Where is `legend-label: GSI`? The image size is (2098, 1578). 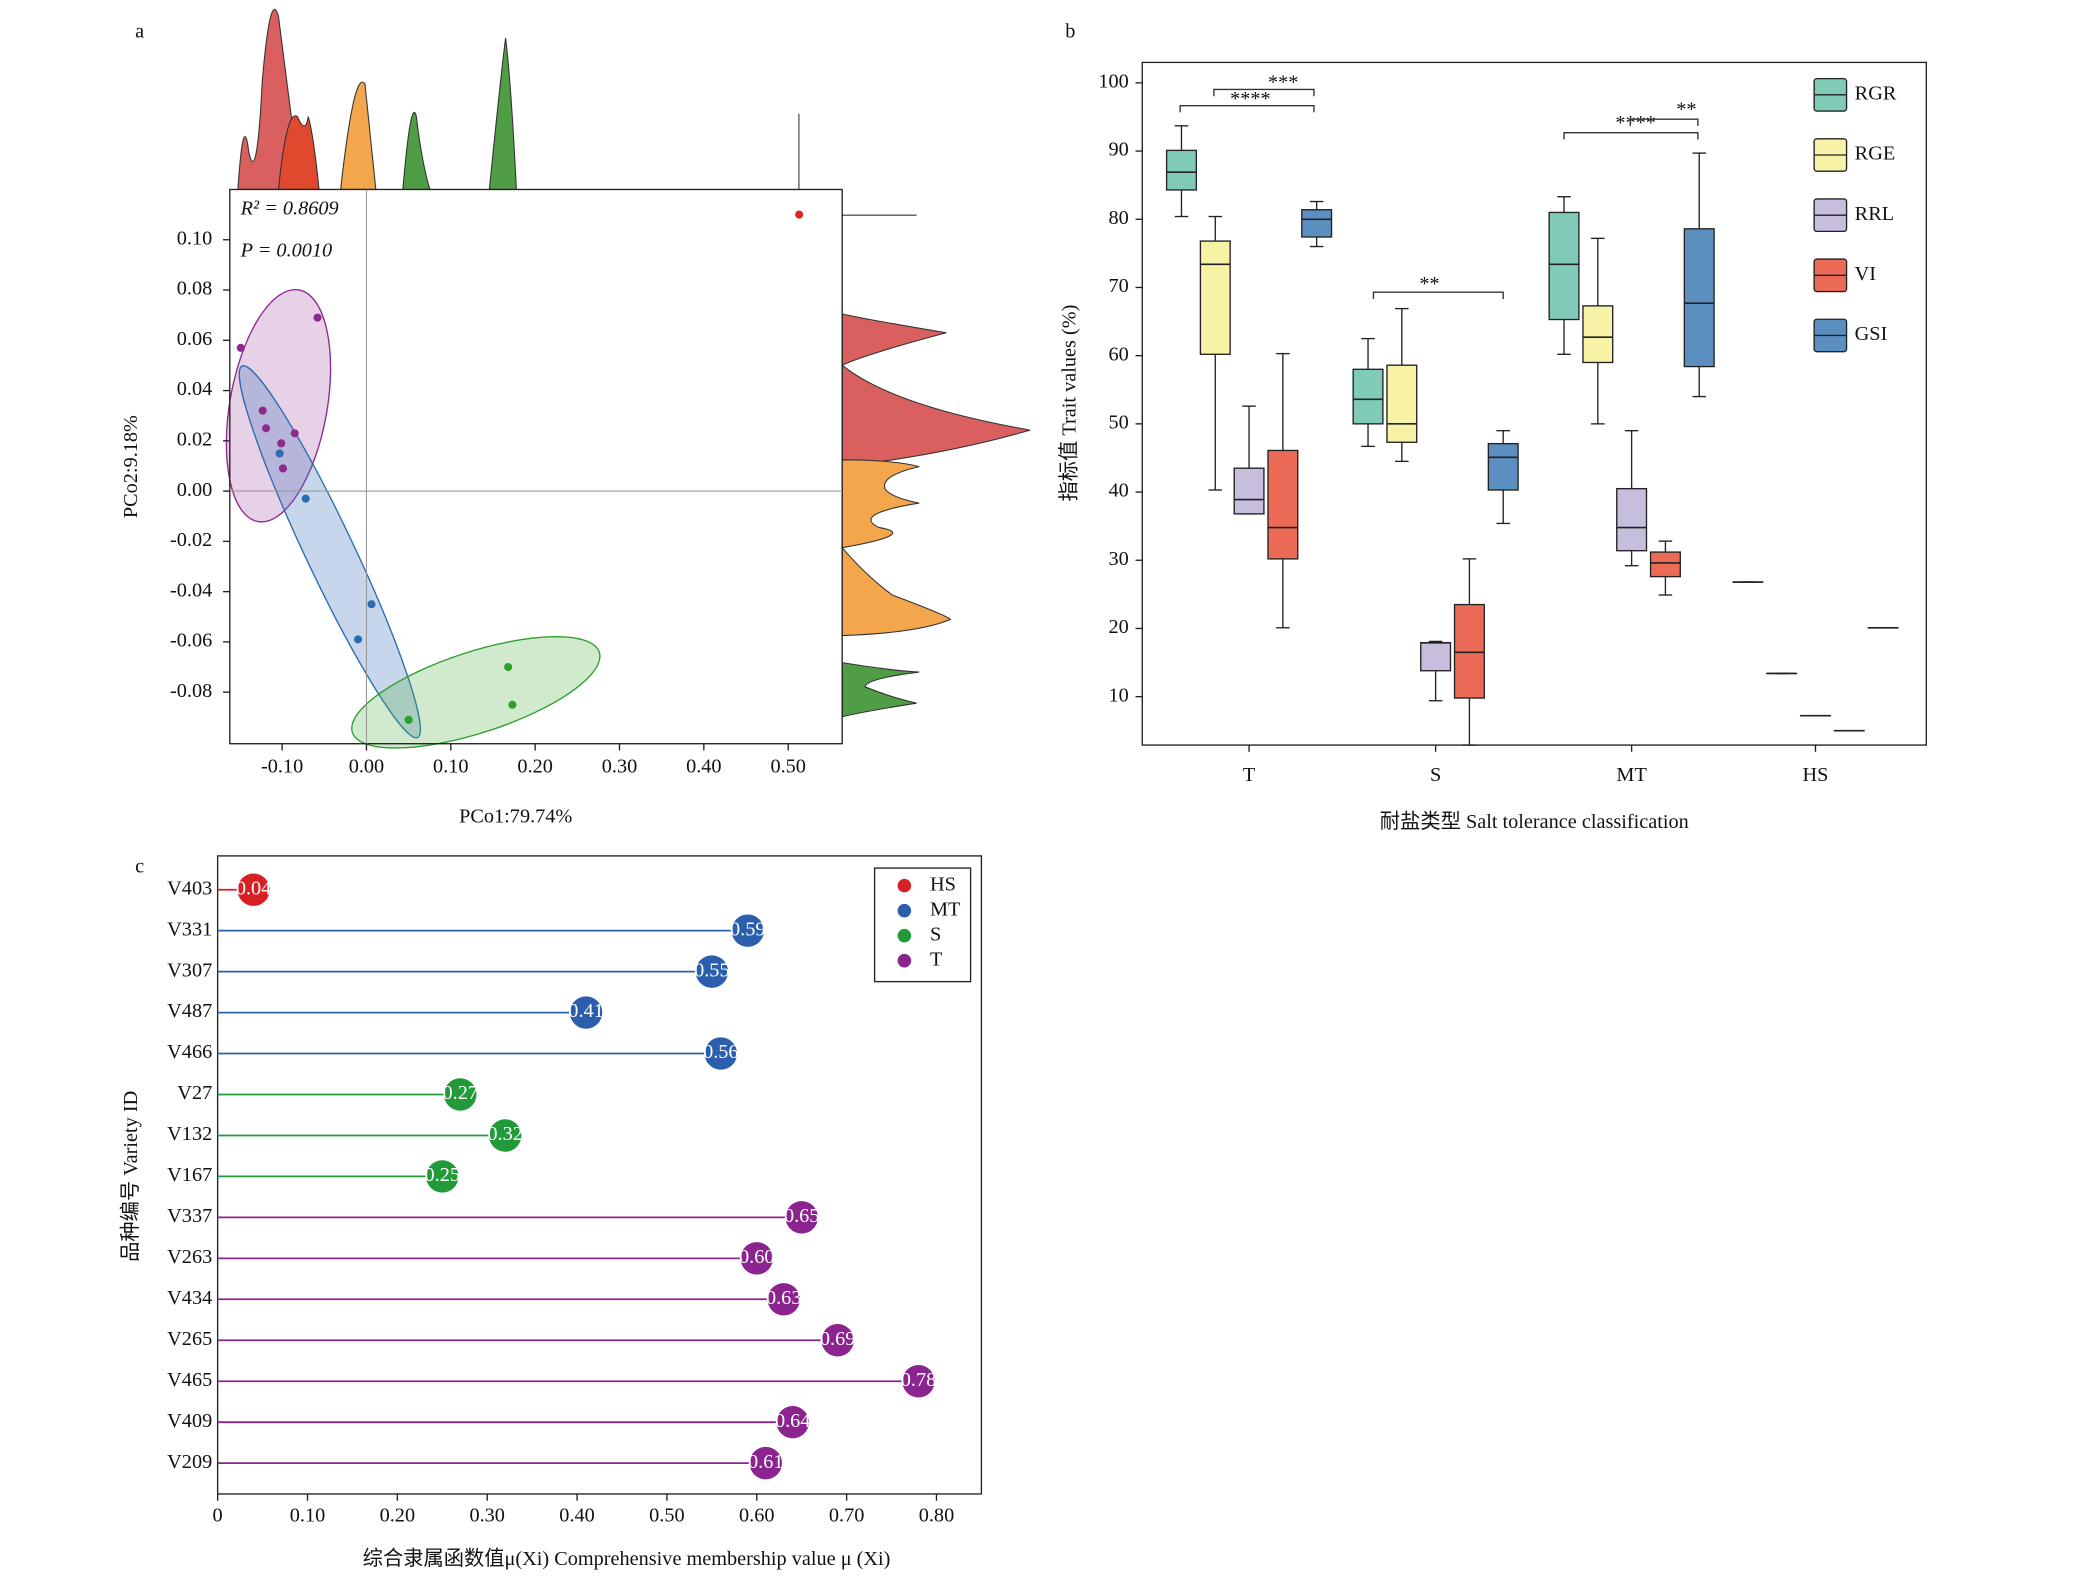 legend-label: GSI is located at coordinates (1871, 334).